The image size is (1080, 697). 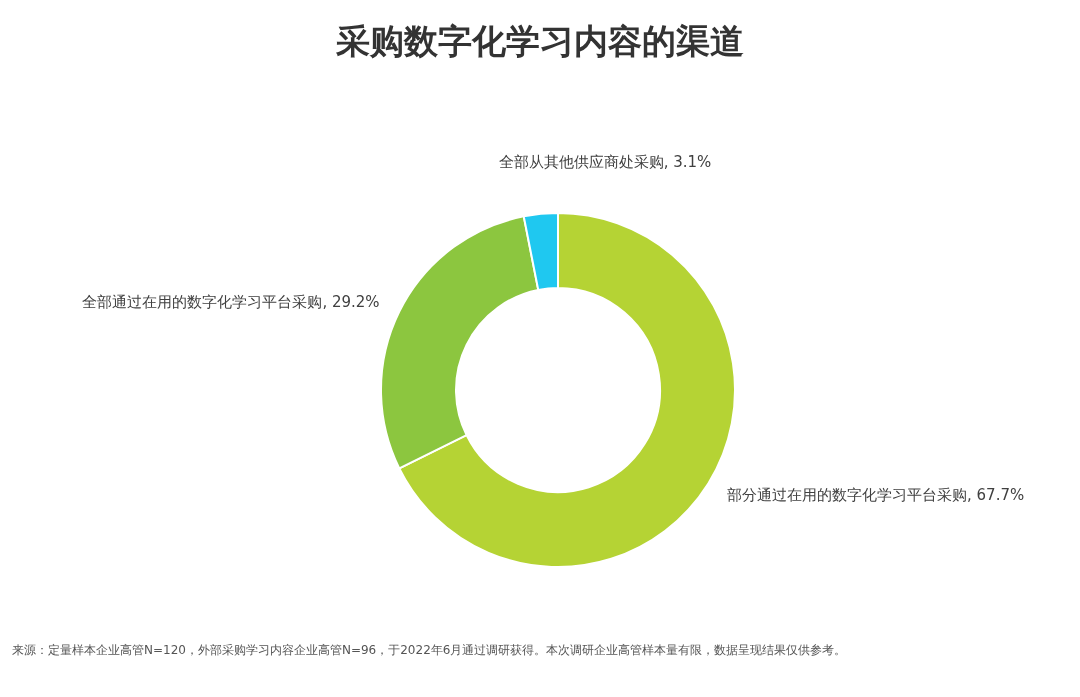 I want to click on slice-label: 全部从其他供应商处采购, 3.1%, so click(x=605, y=161).